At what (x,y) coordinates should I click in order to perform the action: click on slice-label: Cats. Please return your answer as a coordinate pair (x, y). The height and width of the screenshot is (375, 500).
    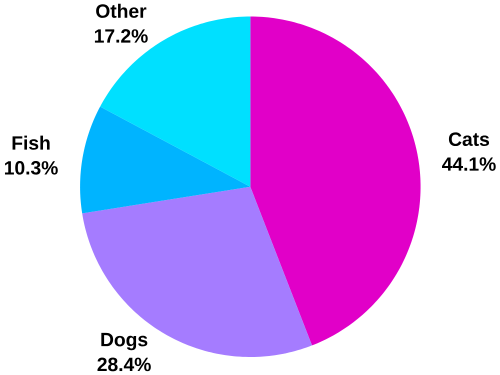
    Looking at the image, I should click on (469, 139).